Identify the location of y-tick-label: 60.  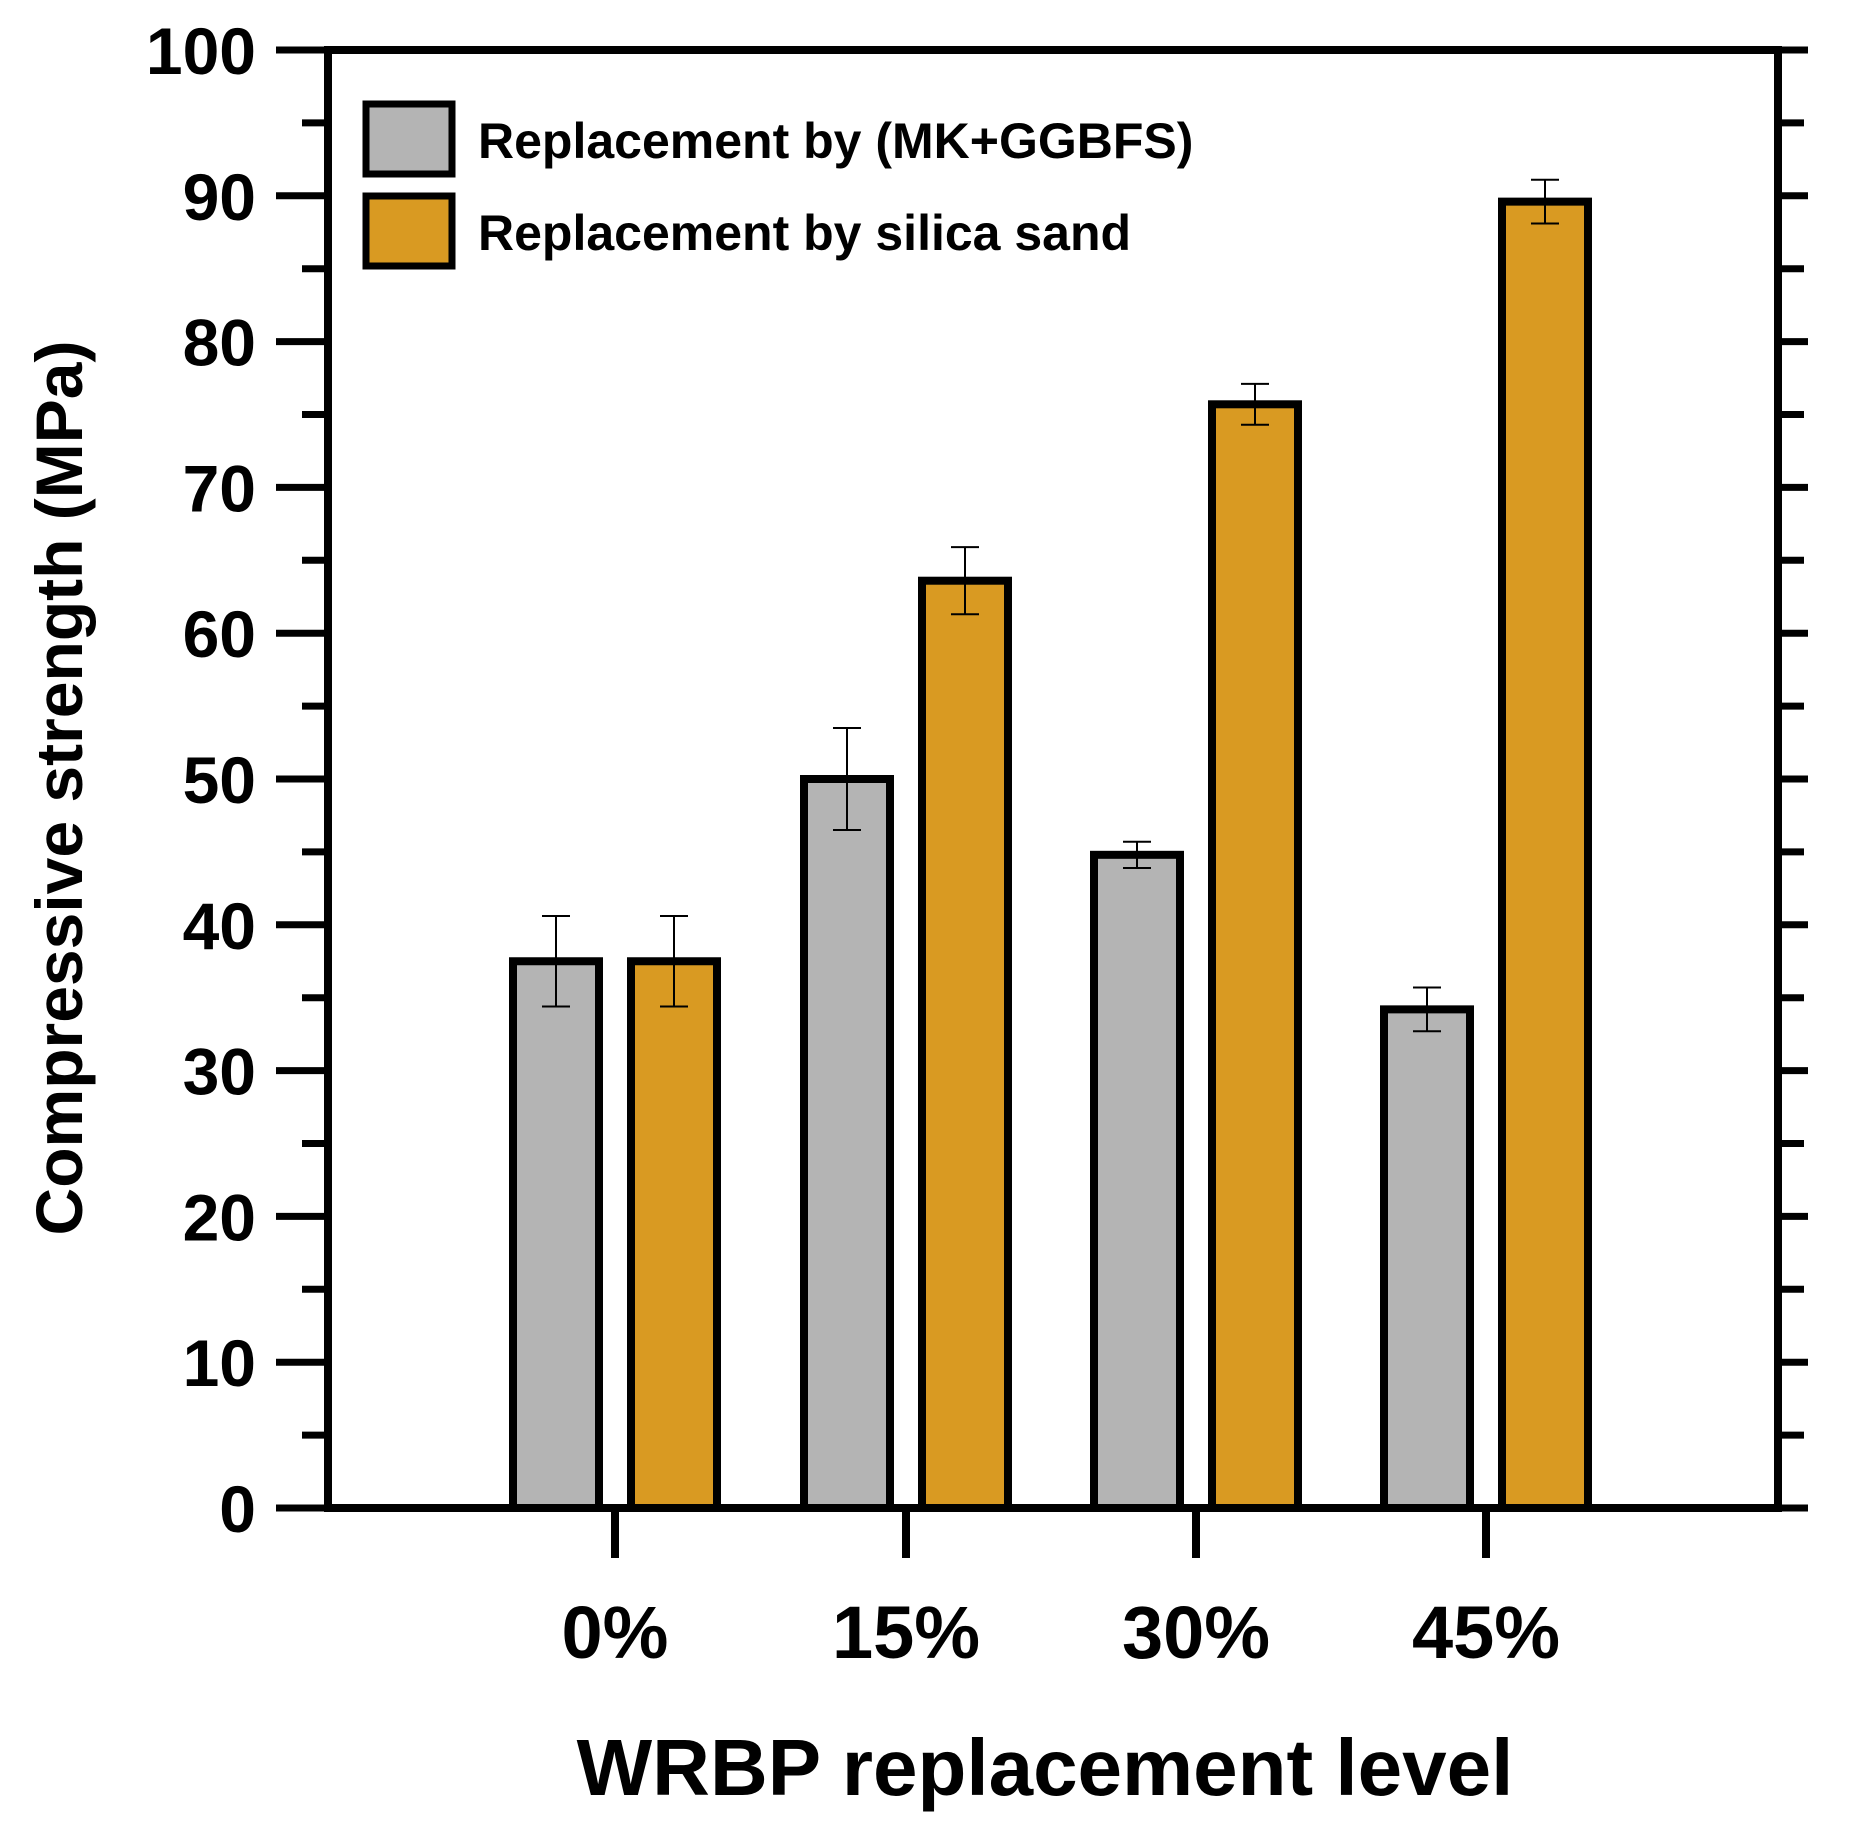
(219, 634).